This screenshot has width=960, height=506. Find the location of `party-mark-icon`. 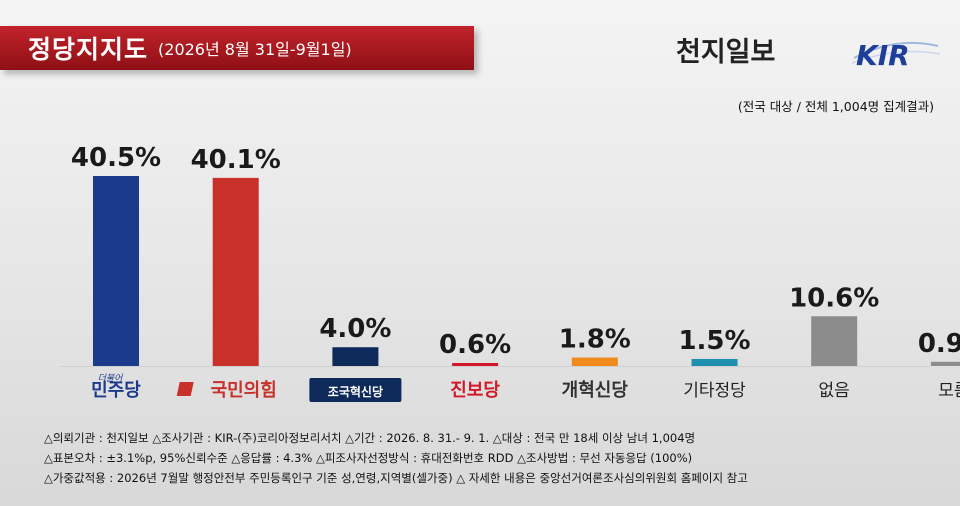

party-mark-icon is located at coordinates (185, 389).